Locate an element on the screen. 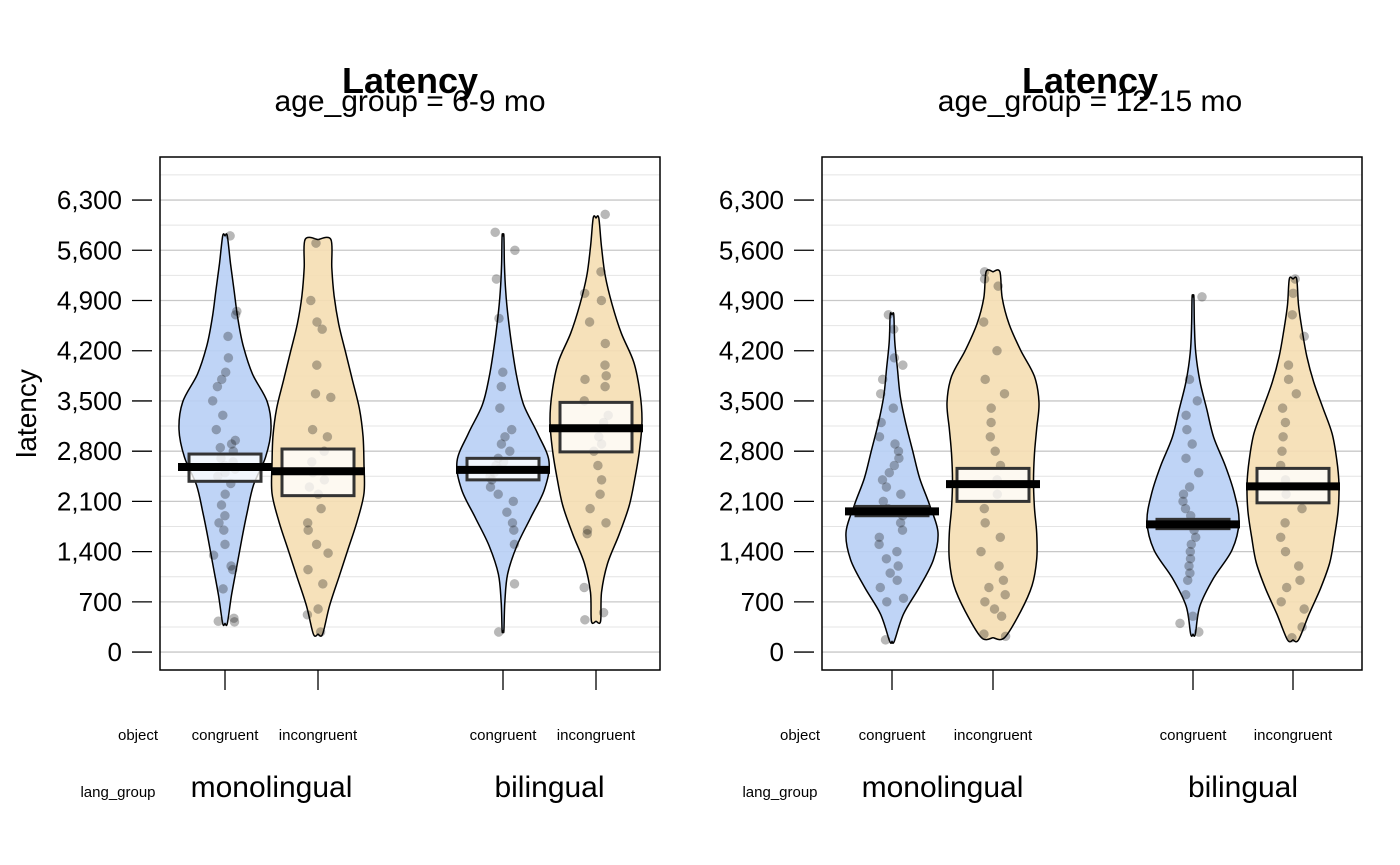 The image size is (1400, 865). y-tick-label: 5,600 is located at coordinates (751, 250).